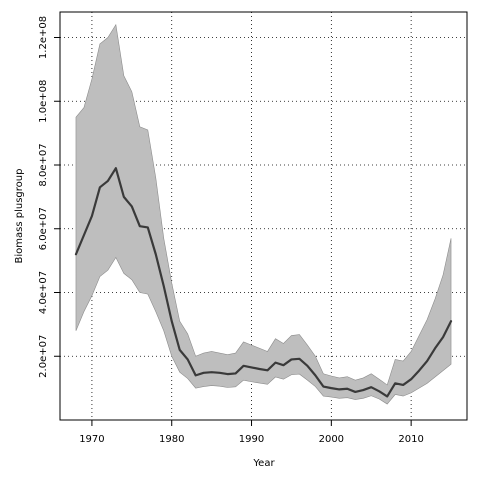  I want to click on y-tick-label: 1.2e+08, so click(43, 37).